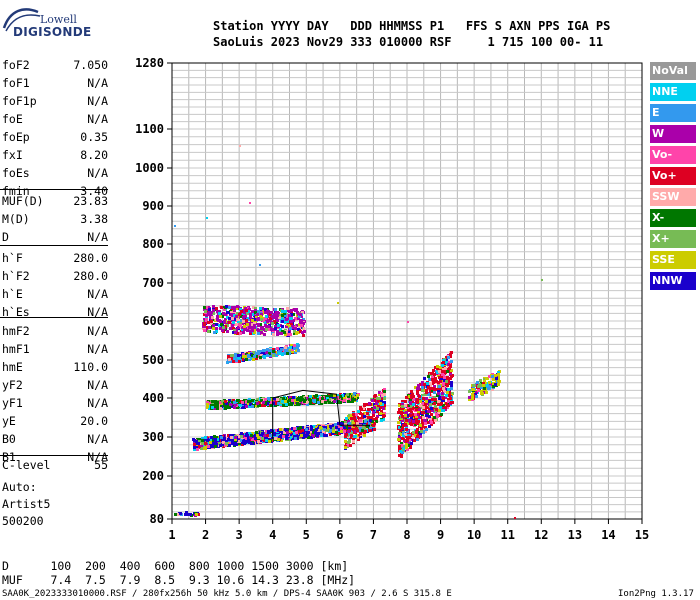 This screenshot has height=600, width=700. Describe the element at coordinates (149, 168) in the screenshot. I see `y-tick-label: 1000` at that location.